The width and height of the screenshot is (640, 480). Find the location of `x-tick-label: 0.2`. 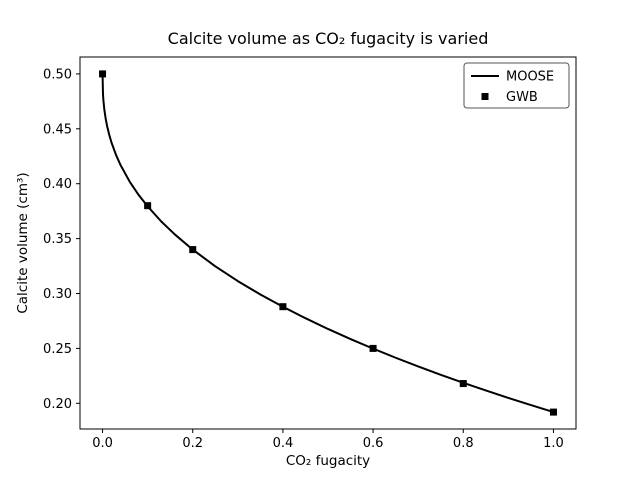

x-tick-label: 0.2 is located at coordinates (192, 443).